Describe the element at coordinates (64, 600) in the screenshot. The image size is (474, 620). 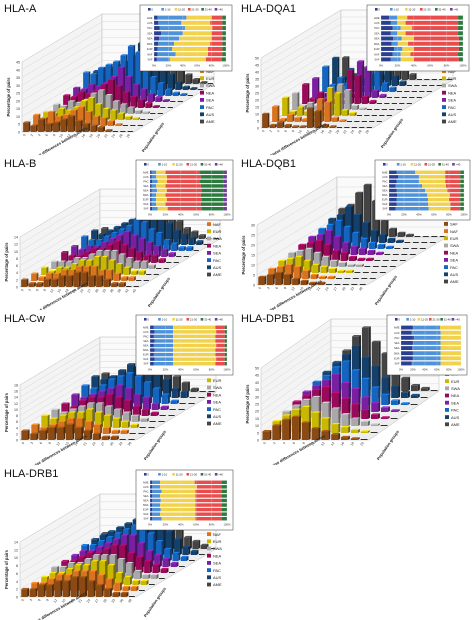
I see `x-tick-label: 15` at that location.